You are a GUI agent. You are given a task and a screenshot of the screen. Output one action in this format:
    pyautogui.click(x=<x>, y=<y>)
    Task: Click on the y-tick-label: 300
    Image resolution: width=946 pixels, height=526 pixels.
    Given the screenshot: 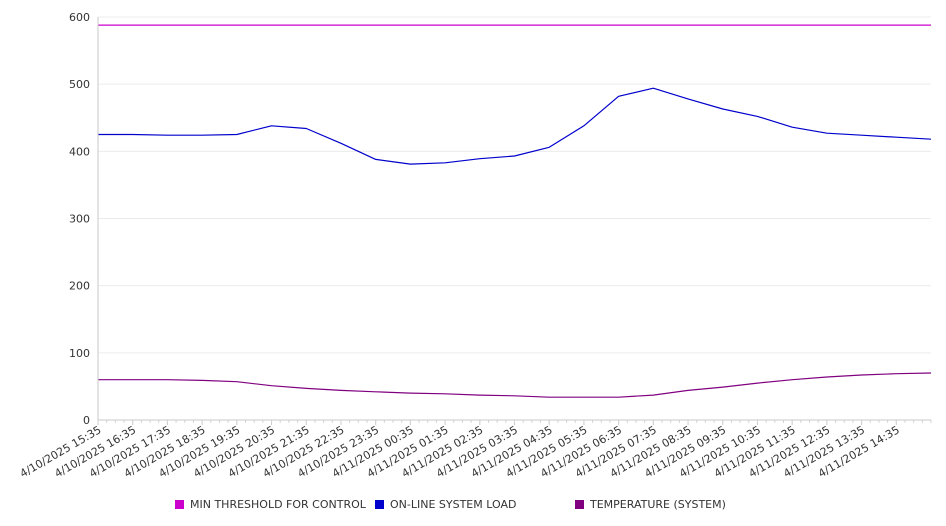 What is the action you would take?
    pyautogui.click(x=79, y=219)
    